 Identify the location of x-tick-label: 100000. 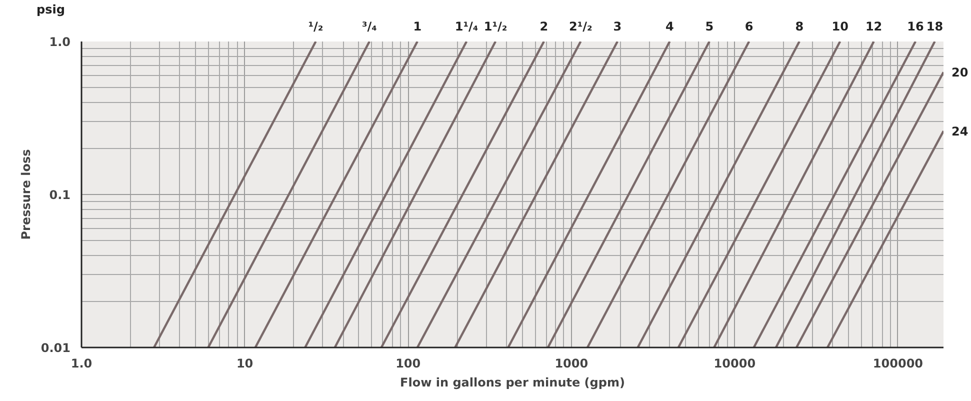
(898, 363).